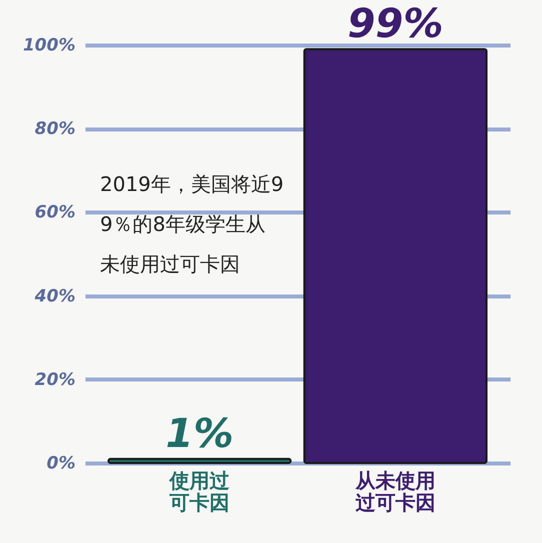  I want to click on data-label: 1%, so click(200, 433).